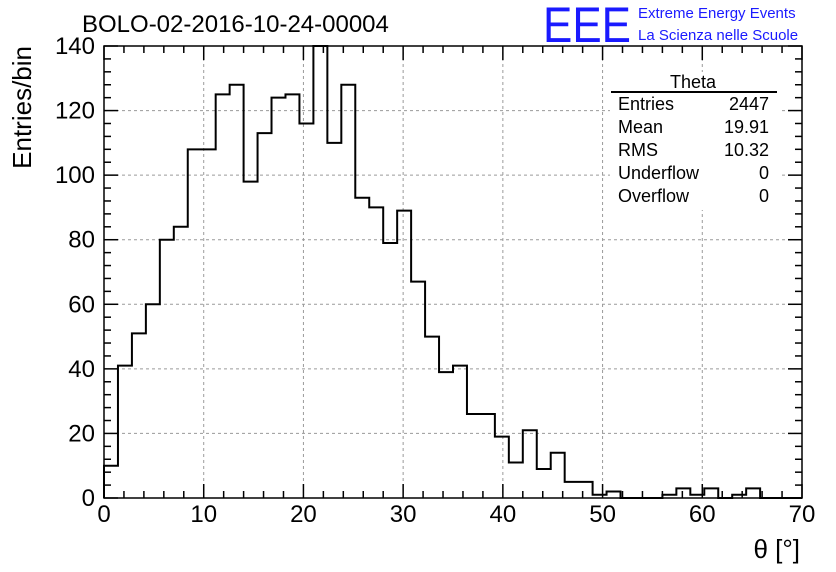  Describe the element at coordinates (802, 514) in the screenshot. I see `x-tick-label: 70` at that location.